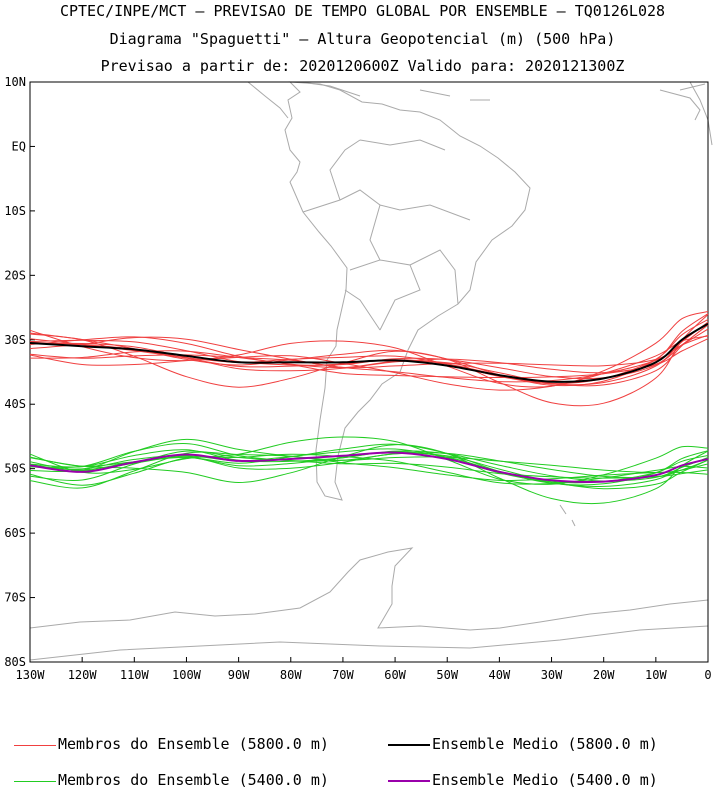  What do you see at coordinates (187, 675) in the screenshot?
I see `lon-tick-label: 100W` at bounding box center [187, 675].